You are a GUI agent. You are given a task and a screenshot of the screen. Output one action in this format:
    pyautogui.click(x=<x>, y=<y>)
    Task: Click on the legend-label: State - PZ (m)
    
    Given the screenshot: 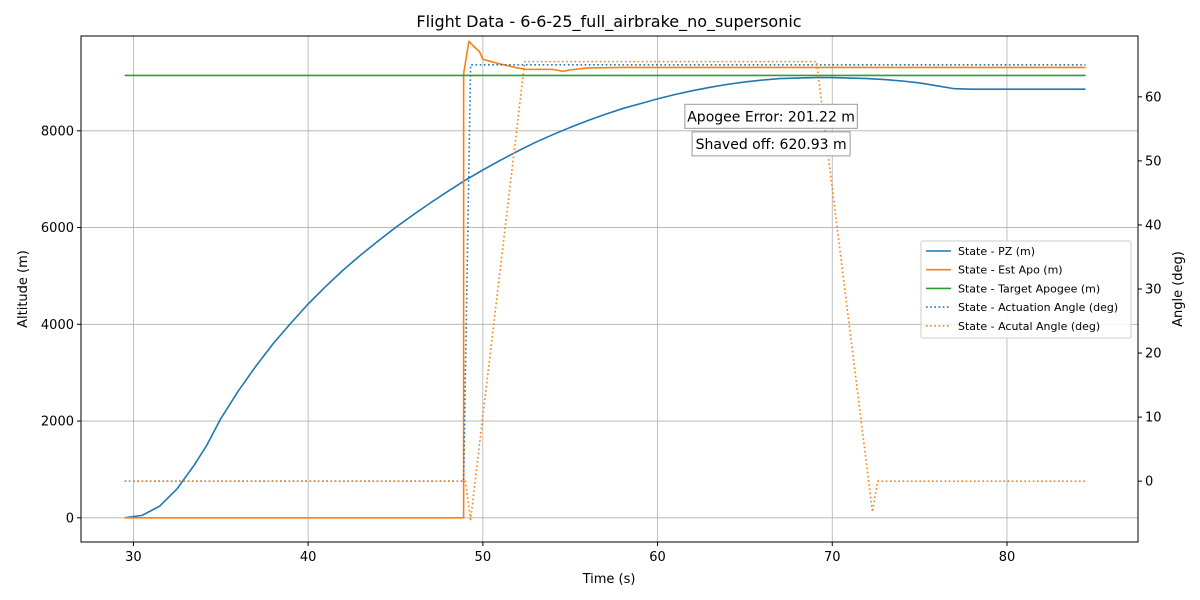 What is the action you would take?
    pyautogui.click(x=996, y=251)
    